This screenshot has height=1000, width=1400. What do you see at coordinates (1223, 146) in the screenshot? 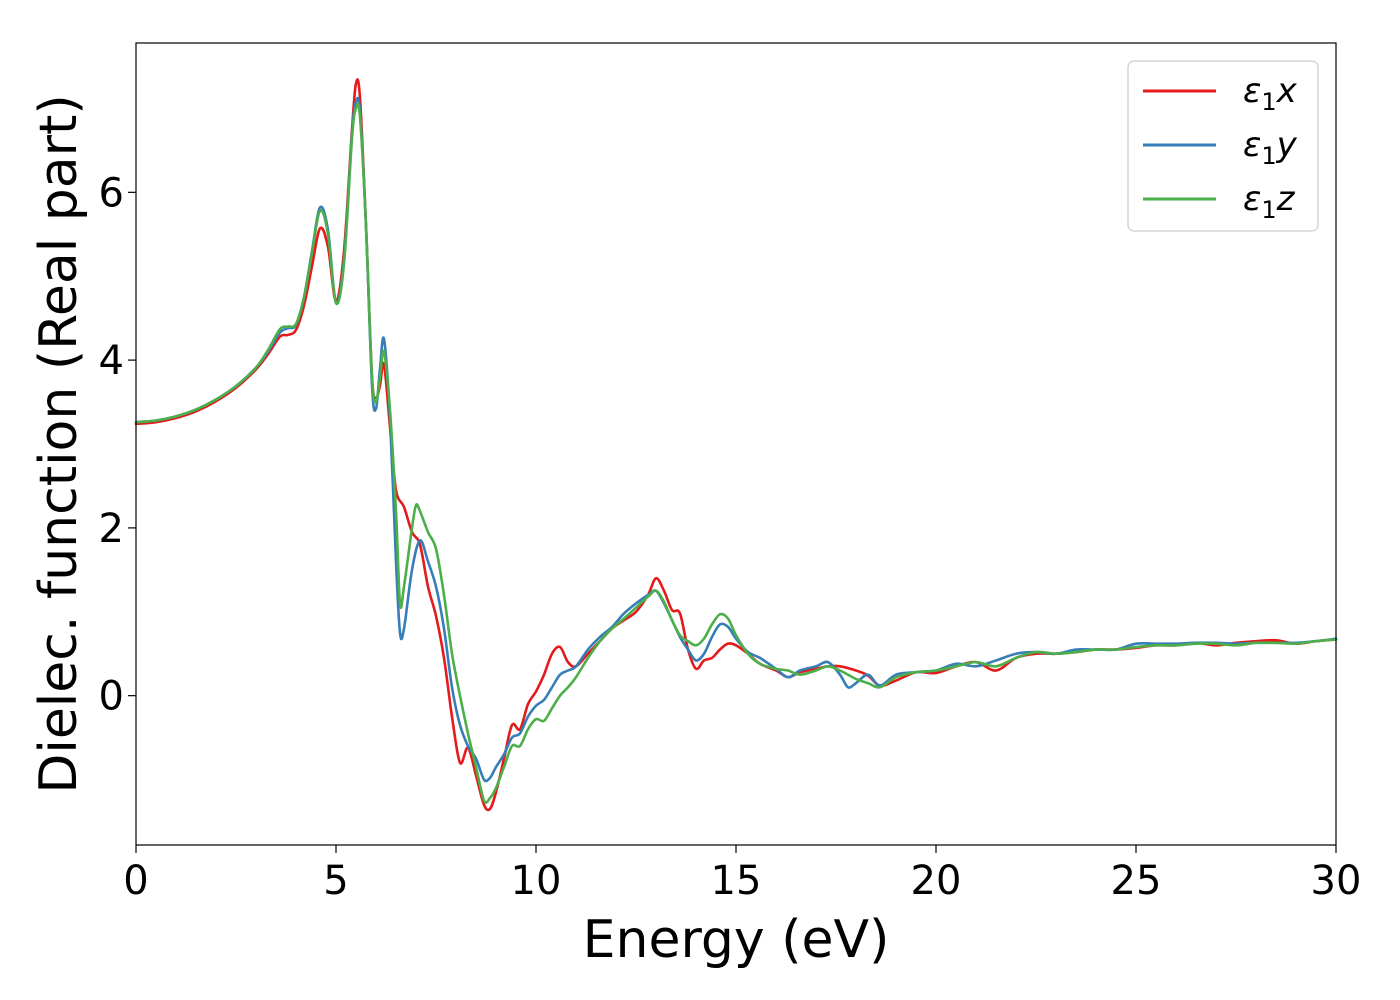
I see `legend-box` at bounding box center [1223, 146].